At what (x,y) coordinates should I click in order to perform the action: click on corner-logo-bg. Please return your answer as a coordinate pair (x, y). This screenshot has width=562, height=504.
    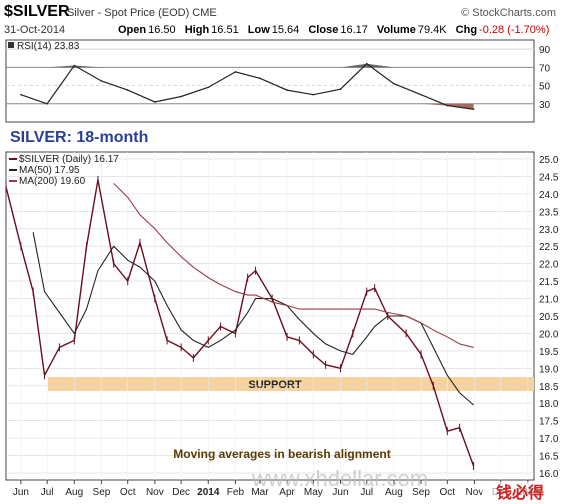
    Looking at the image, I should click on (520, 492).